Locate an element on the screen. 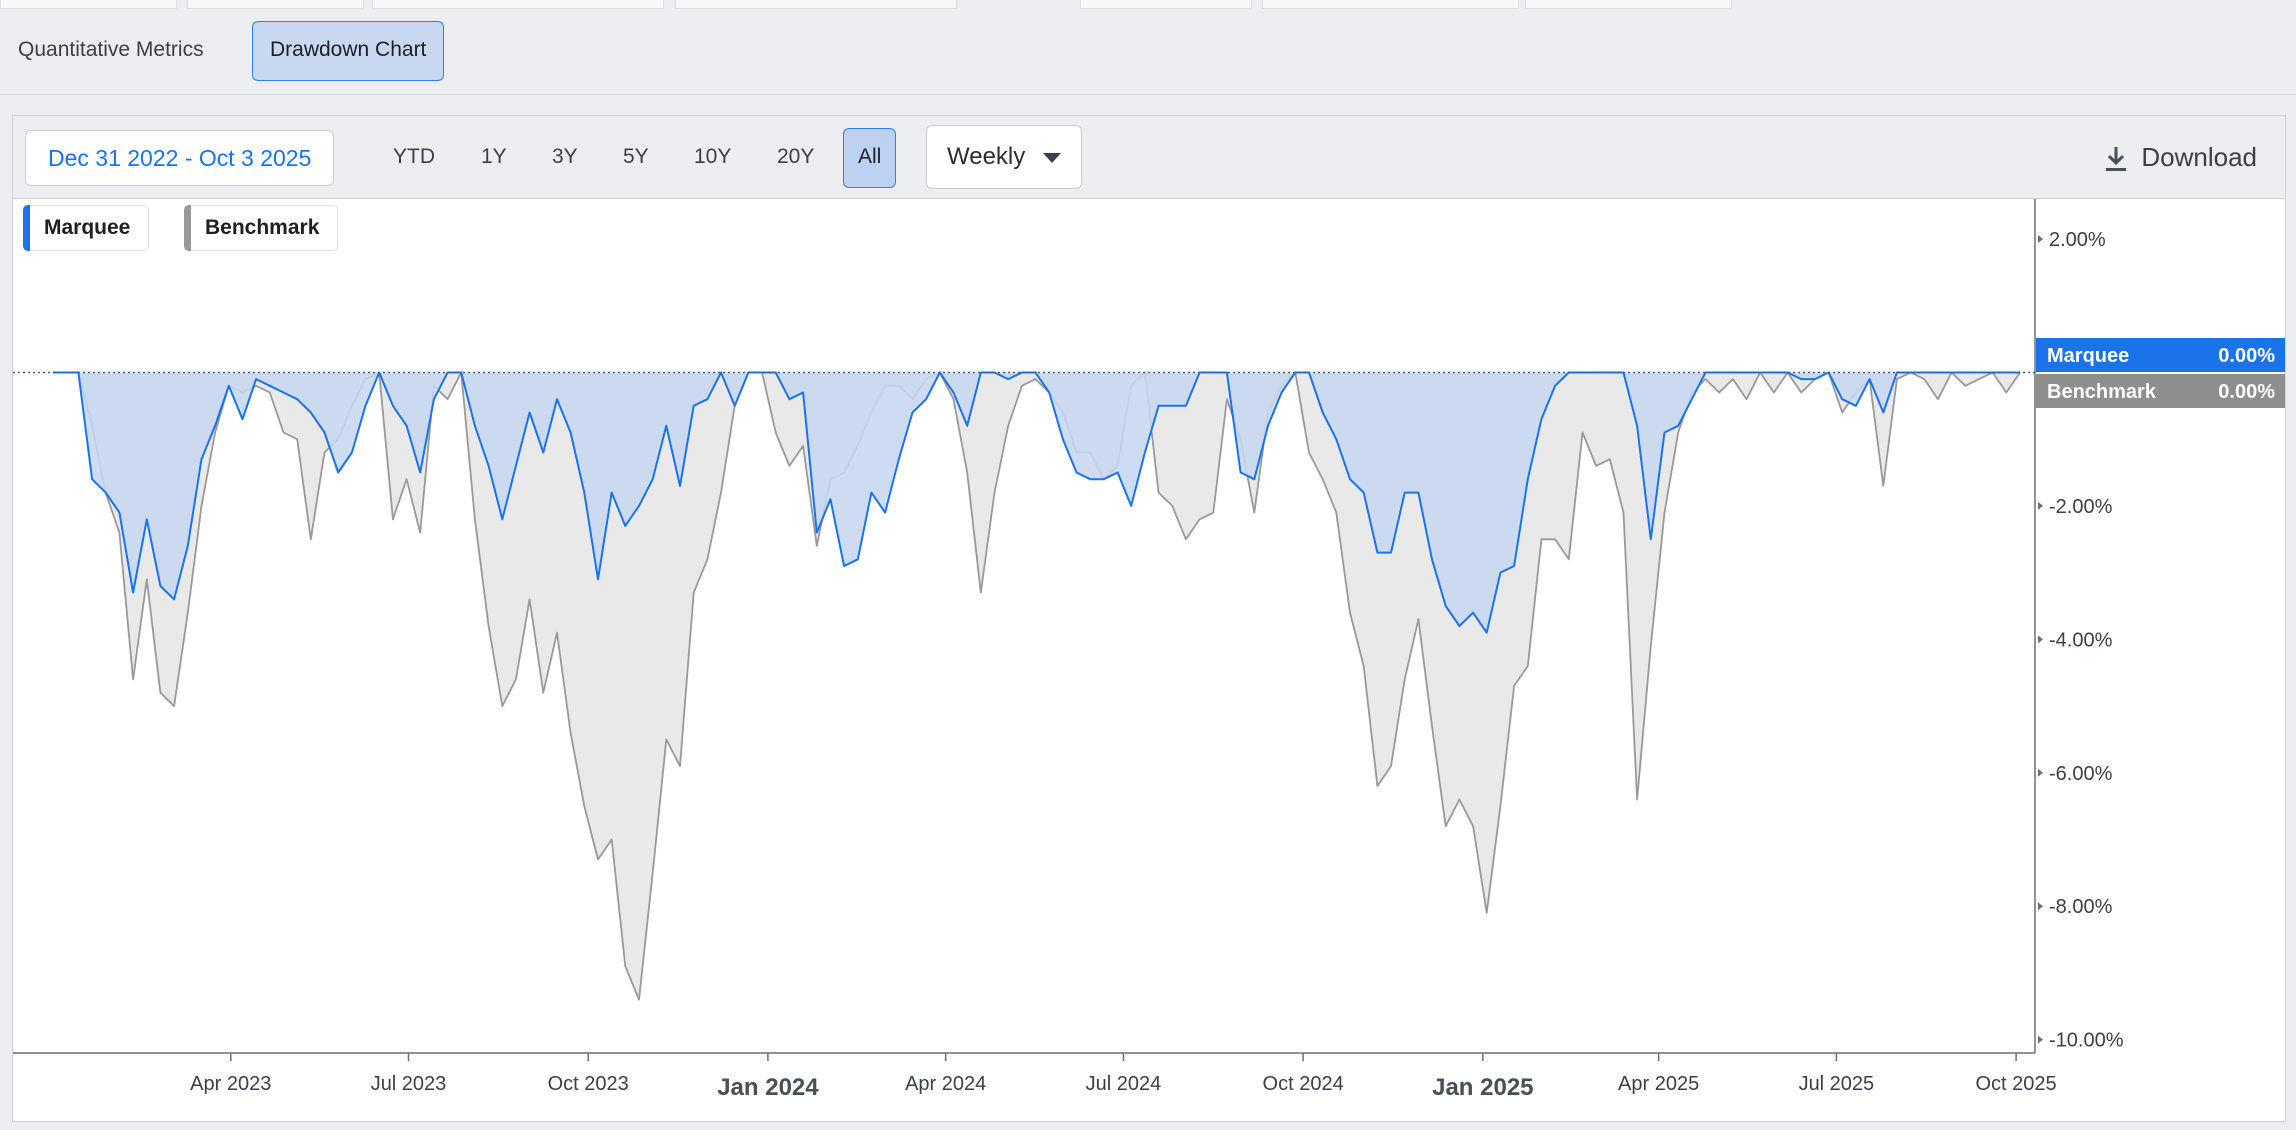 This screenshot has height=1130, width=2296. x-tick-label: Oct 2025 is located at coordinates (2016, 1084).